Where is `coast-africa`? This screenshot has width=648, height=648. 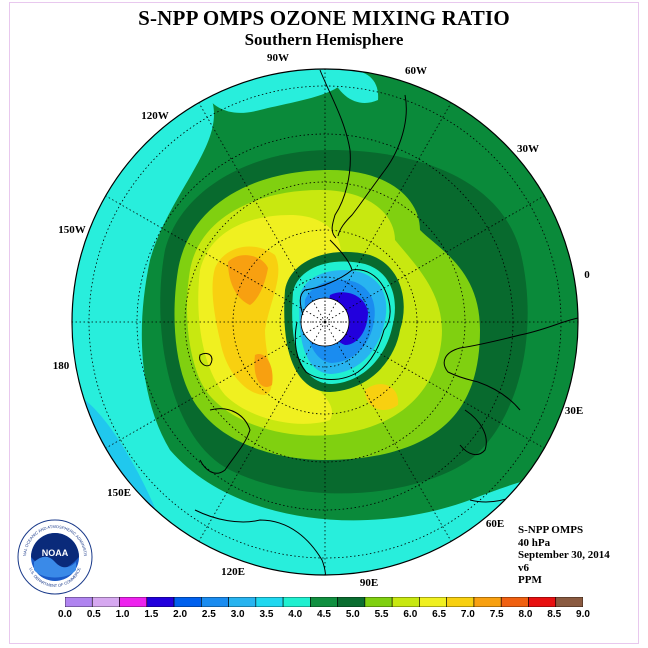 coast-africa is located at coordinates (510, 364).